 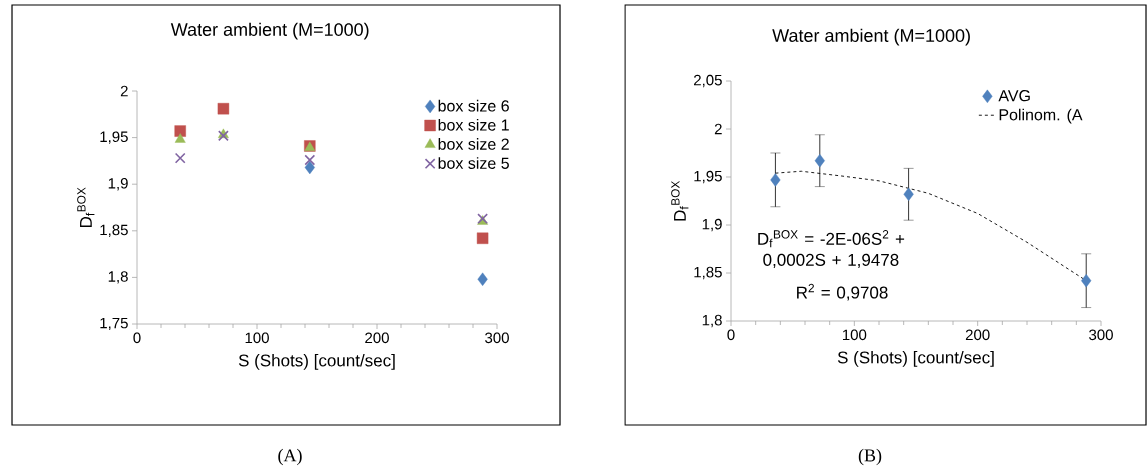 What do you see at coordinates (842, 292) in the screenshot?
I see `annotation: R$^{2}$ = 0,9708` at bounding box center [842, 292].